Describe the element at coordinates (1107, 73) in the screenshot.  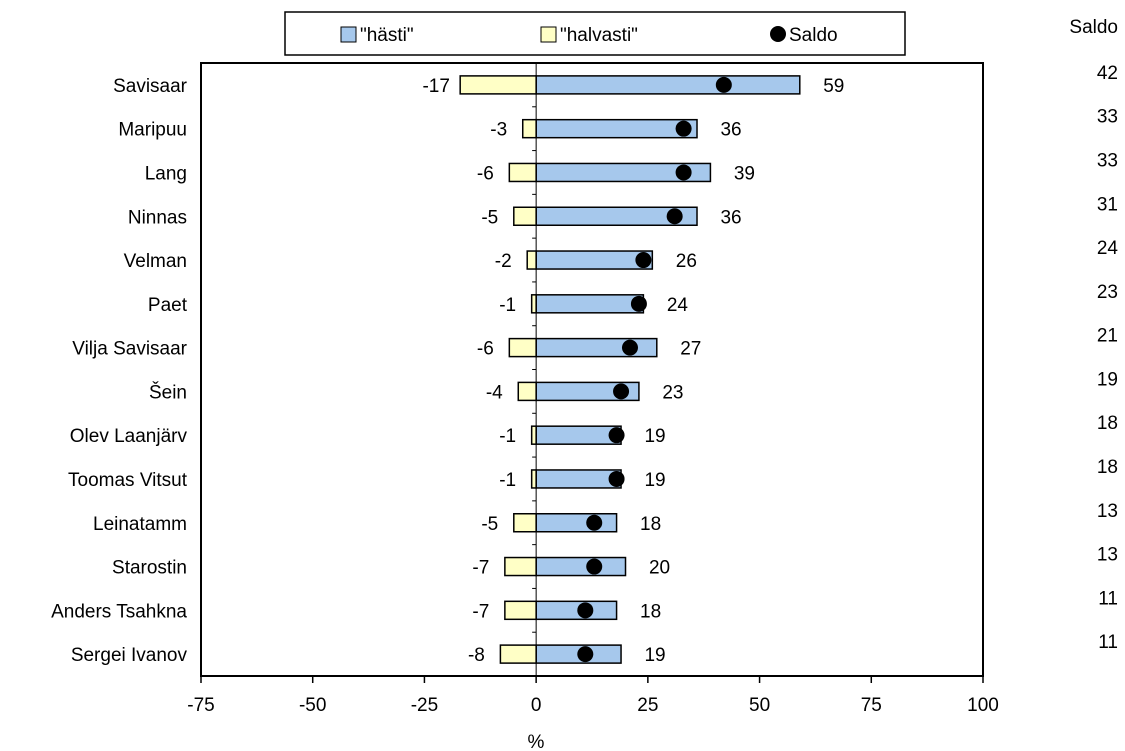
I see `saldo-value: 42` at that location.